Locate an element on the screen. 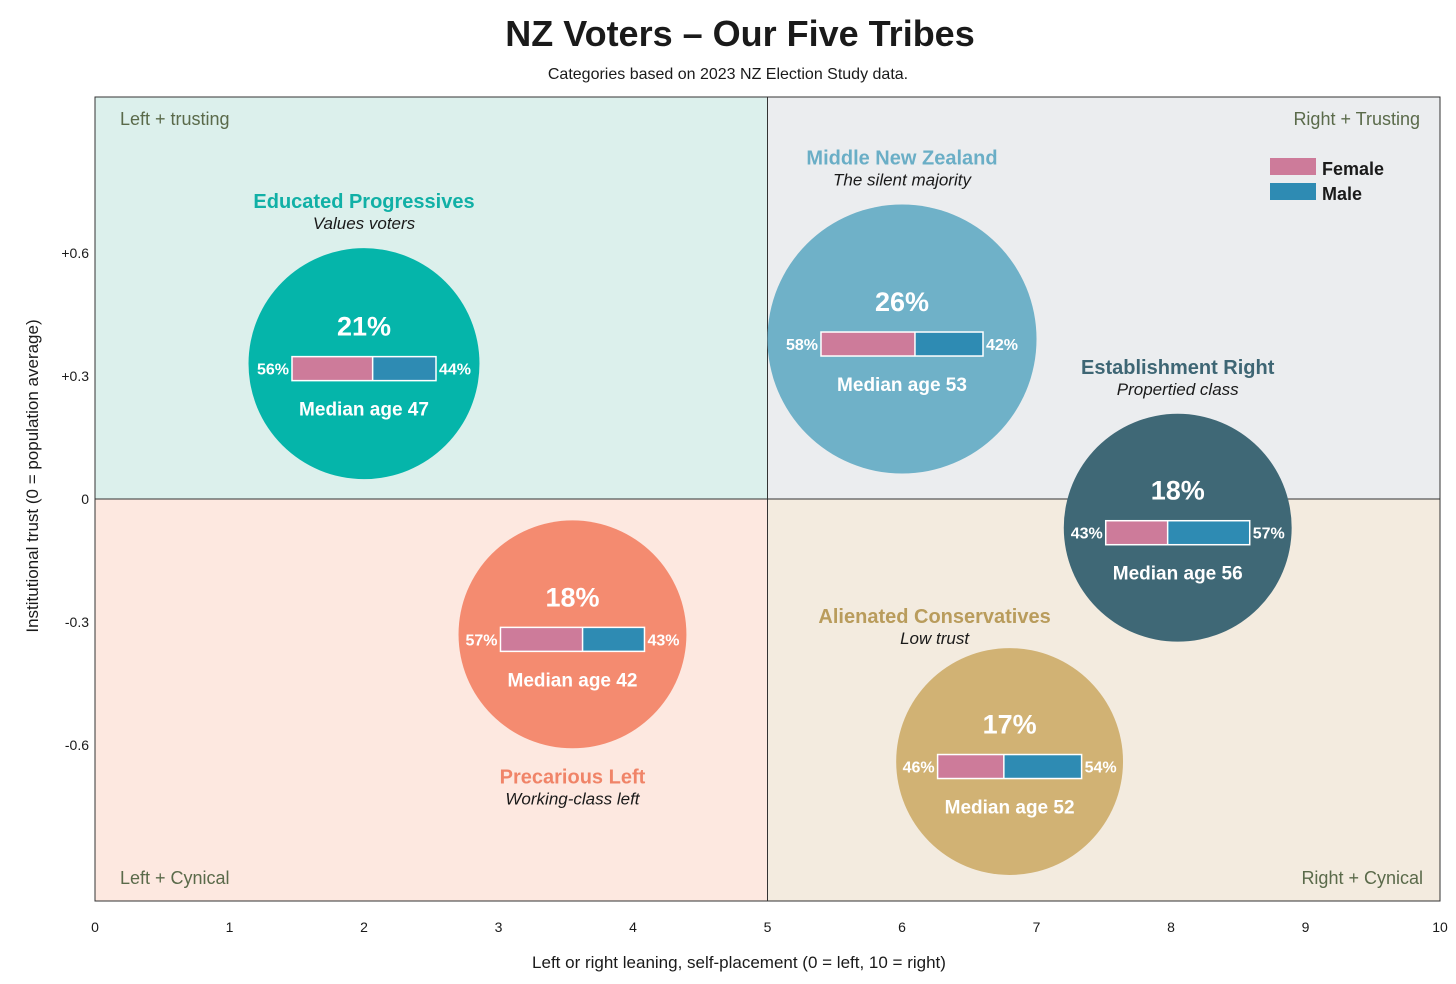 The width and height of the screenshot is (1456, 984). tribe-name: Precarious Left is located at coordinates (573, 777).